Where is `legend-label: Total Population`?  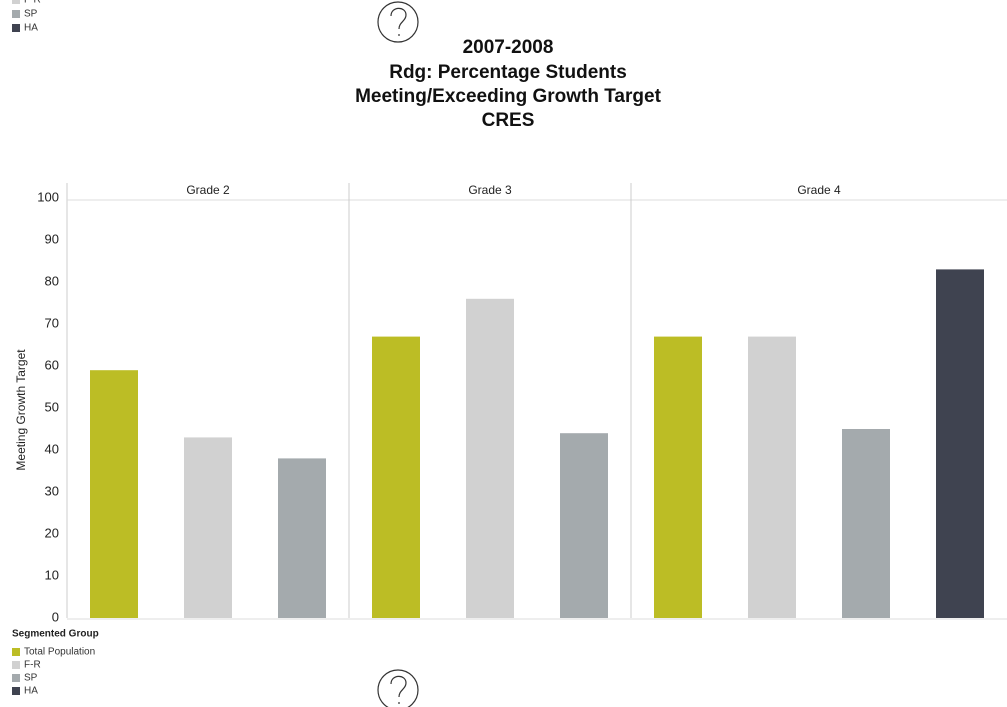 legend-label: Total Population is located at coordinates (59, 652).